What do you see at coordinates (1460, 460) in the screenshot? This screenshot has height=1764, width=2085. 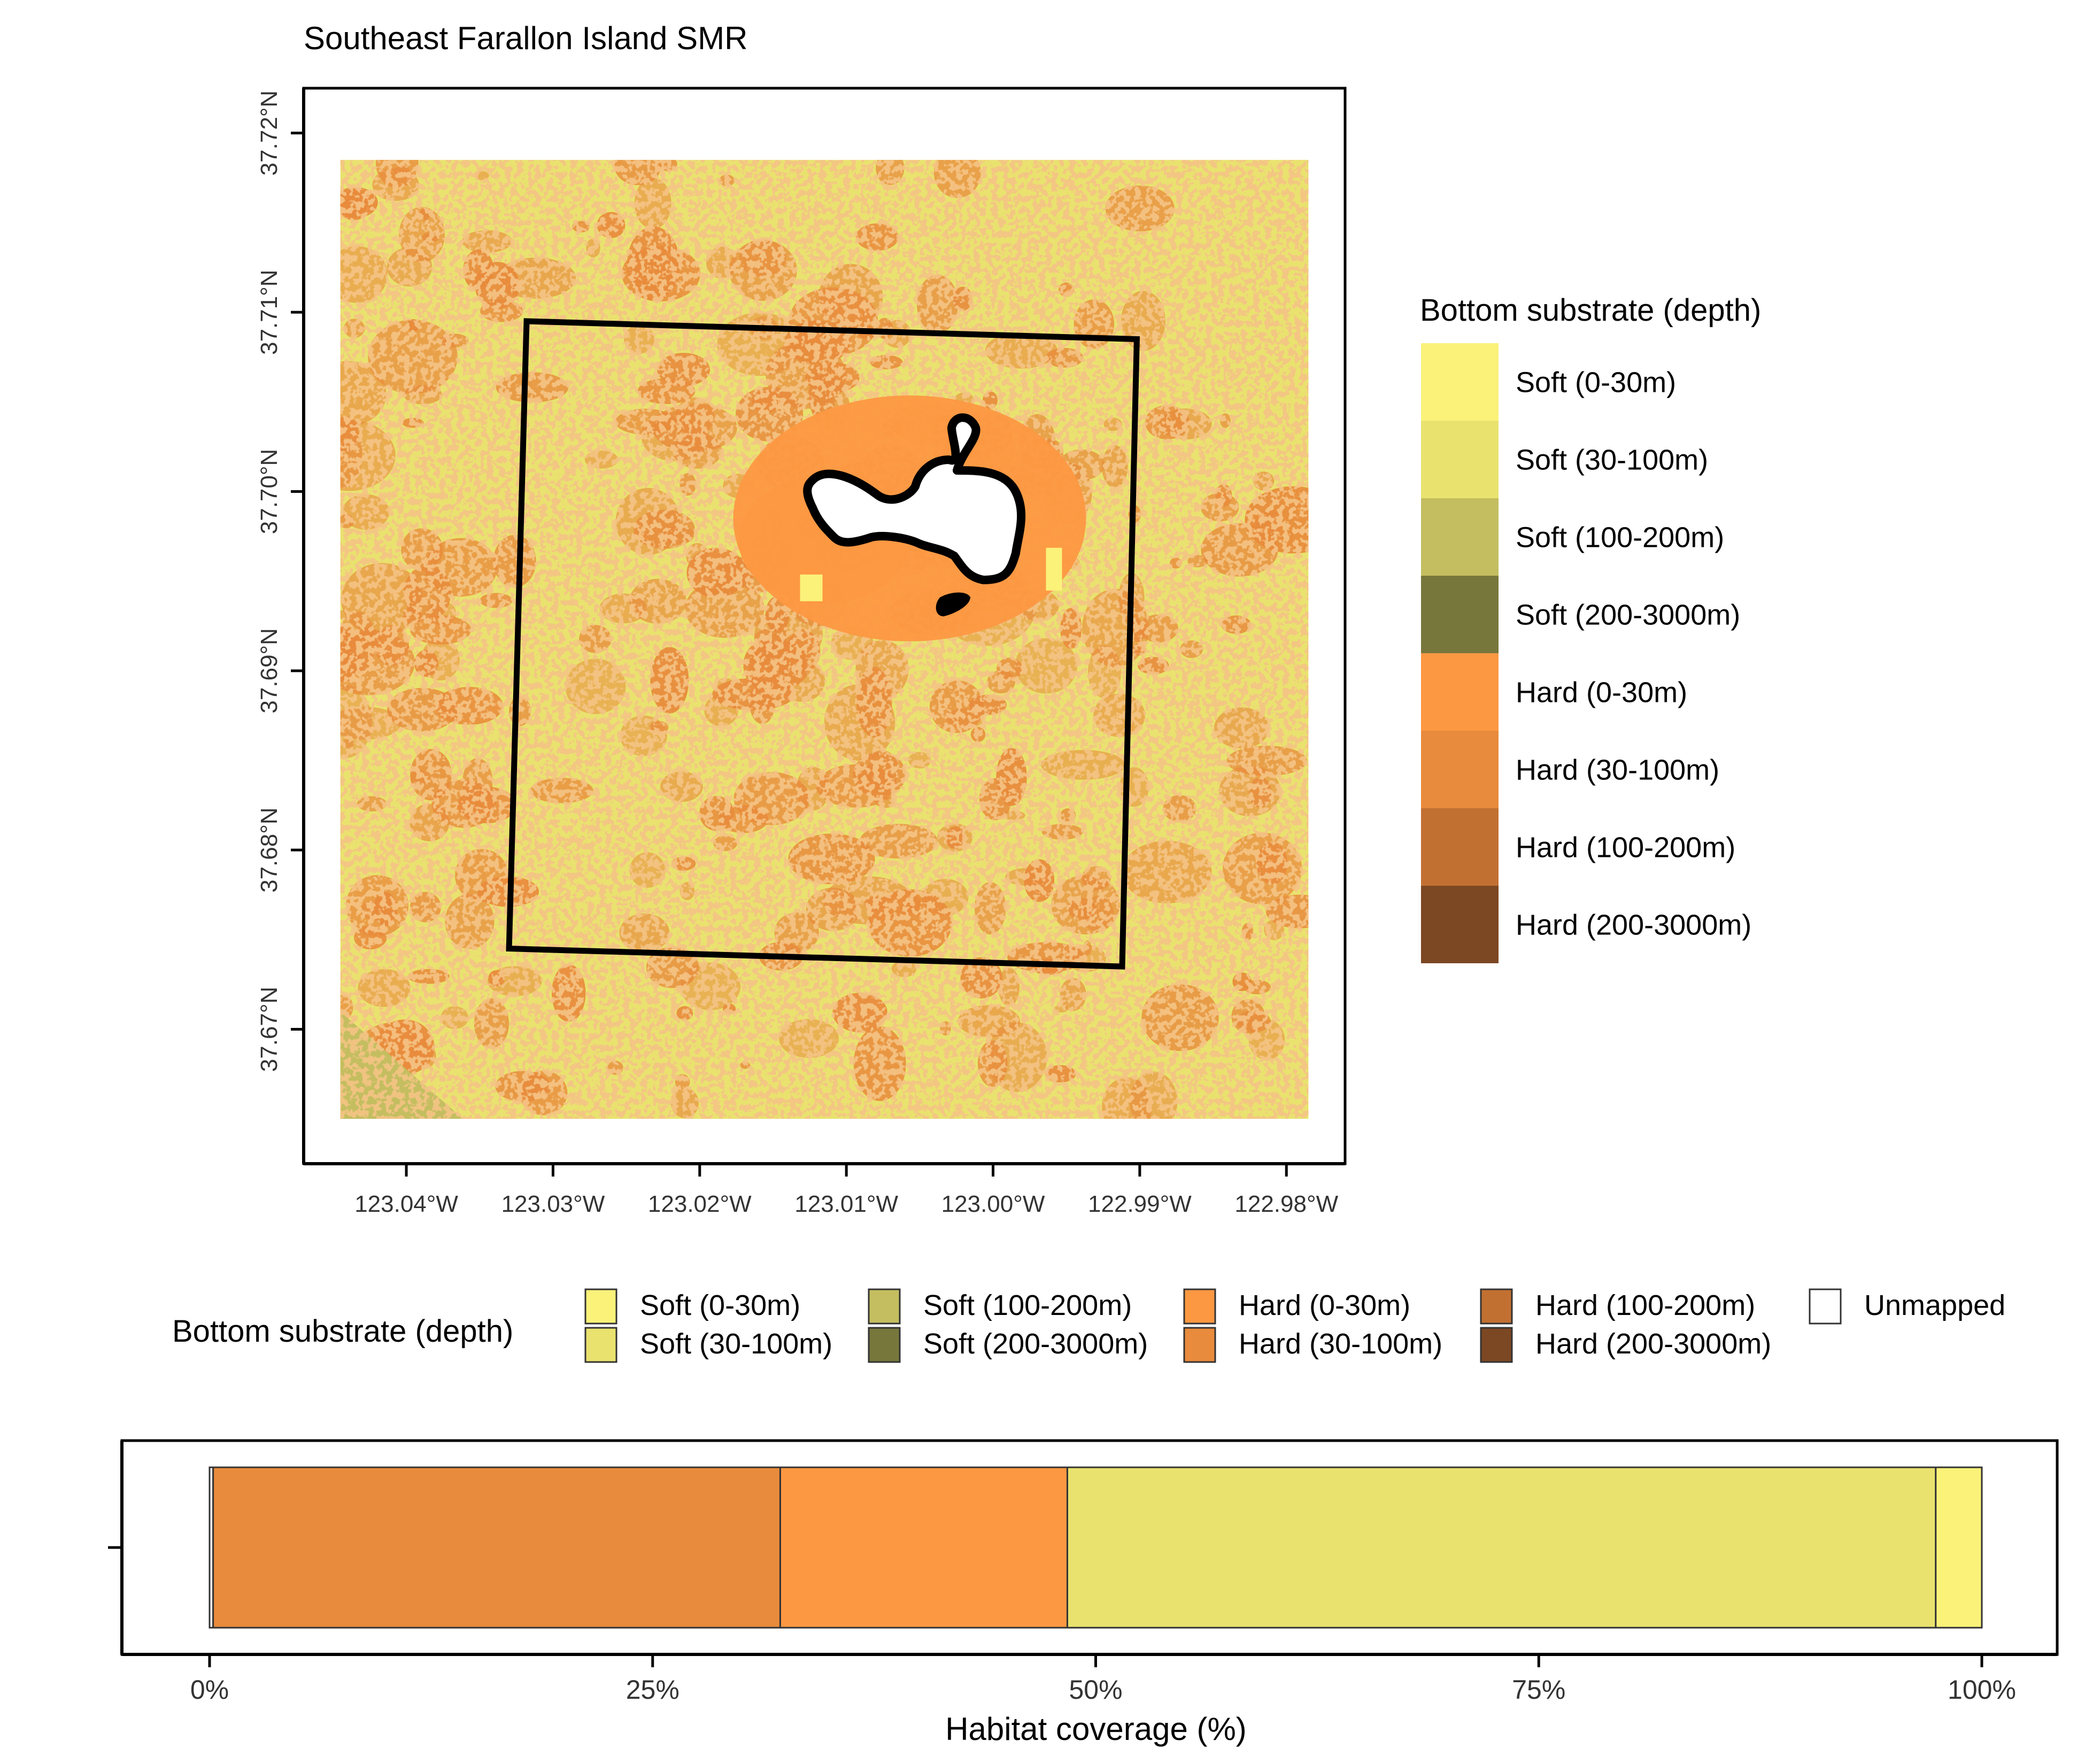 I see `map-legend-key-soft-30-100m` at bounding box center [1460, 460].